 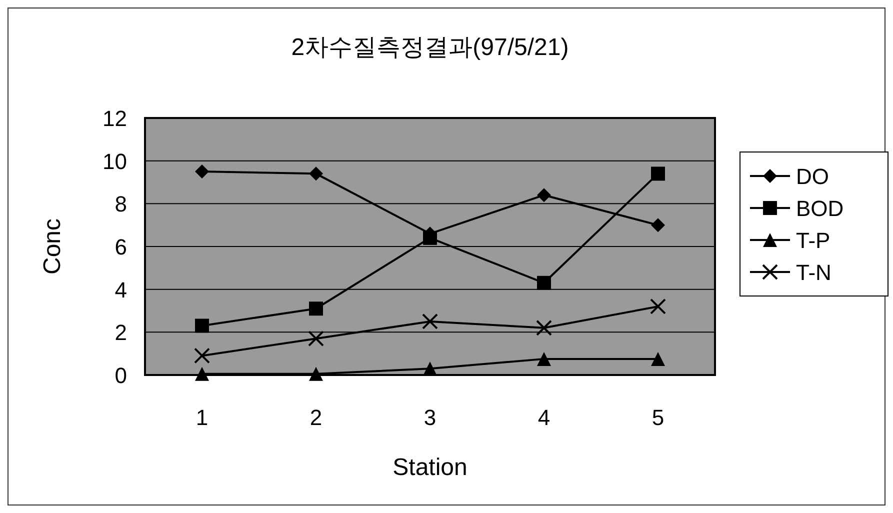 What do you see at coordinates (120, 375) in the screenshot?
I see `y-tick-label: 0` at bounding box center [120, 375].